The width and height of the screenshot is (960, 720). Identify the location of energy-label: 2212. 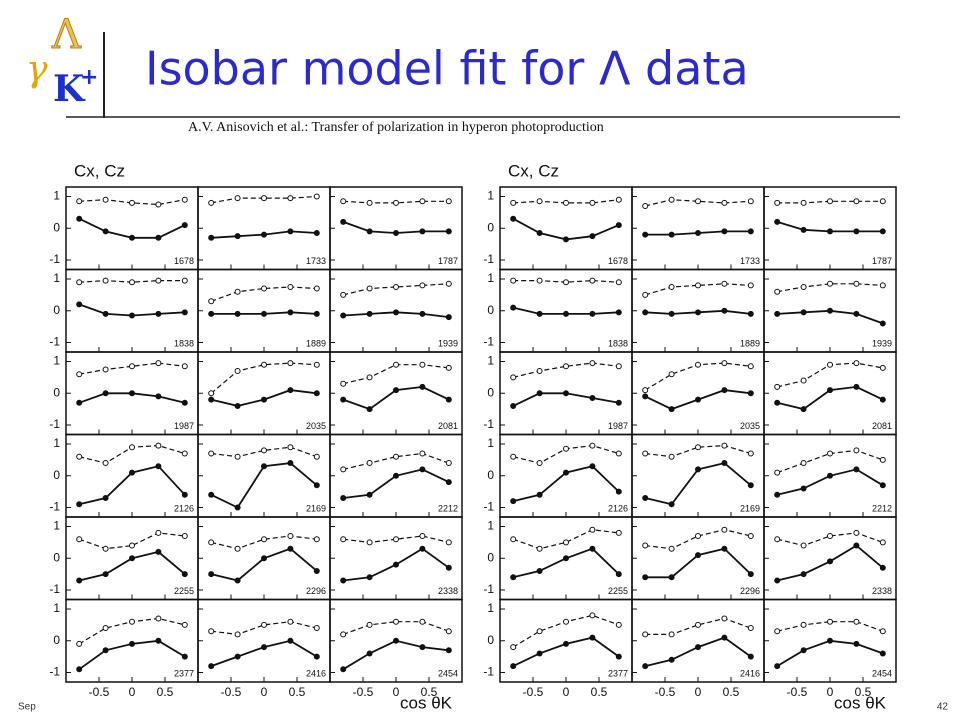
(882, 508).